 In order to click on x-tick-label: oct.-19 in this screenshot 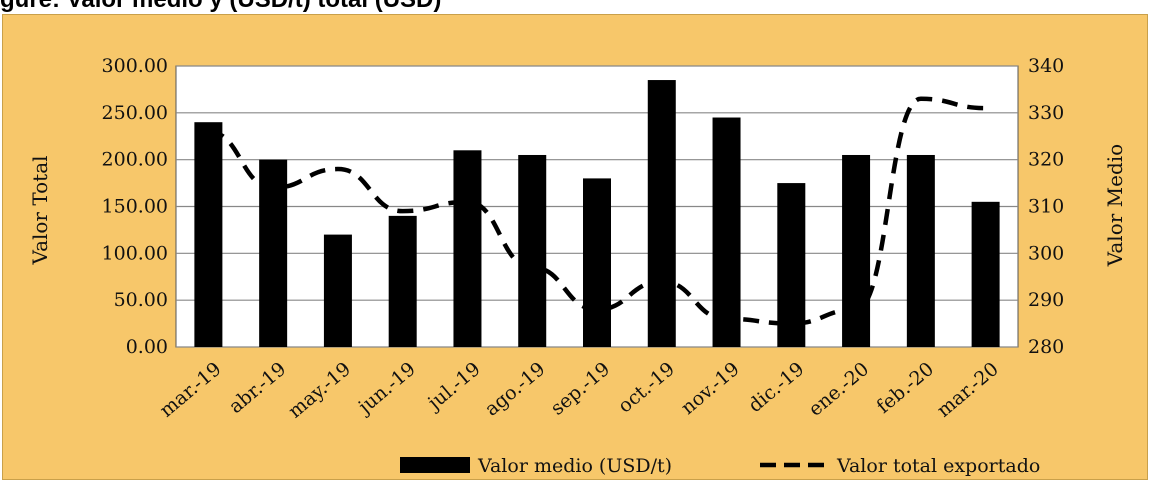, I will do `click(646, 388)`.